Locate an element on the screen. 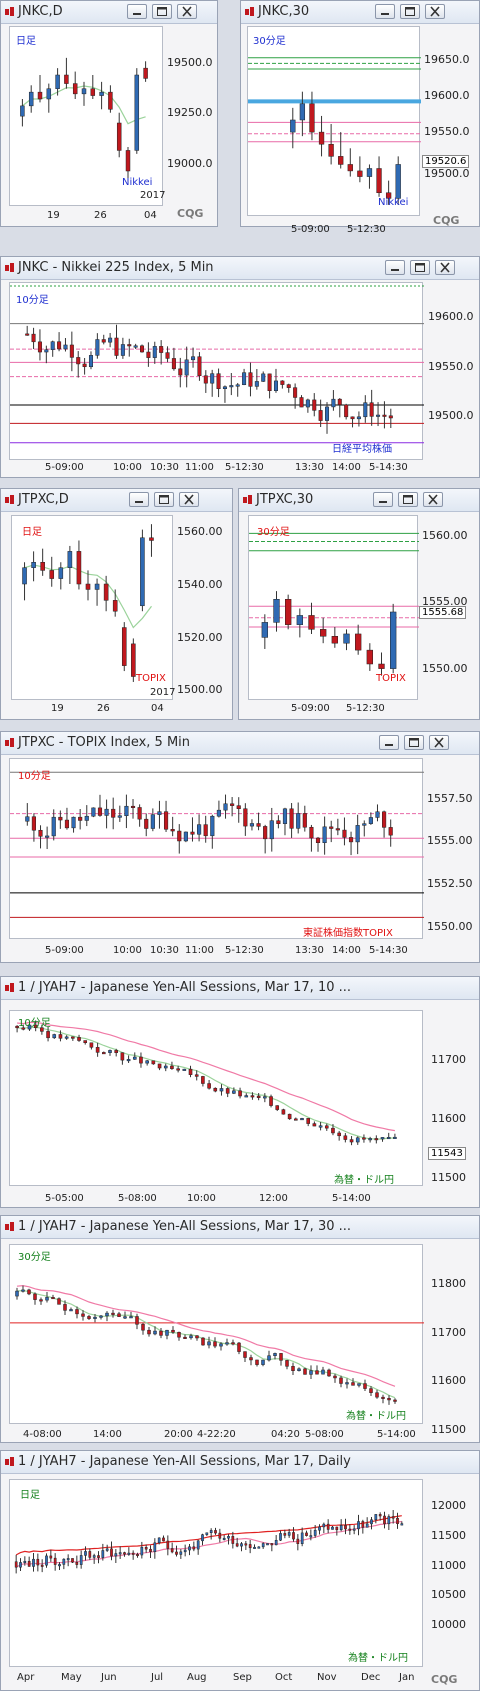  period-label: 日足 is located at coordinates (32, 532).